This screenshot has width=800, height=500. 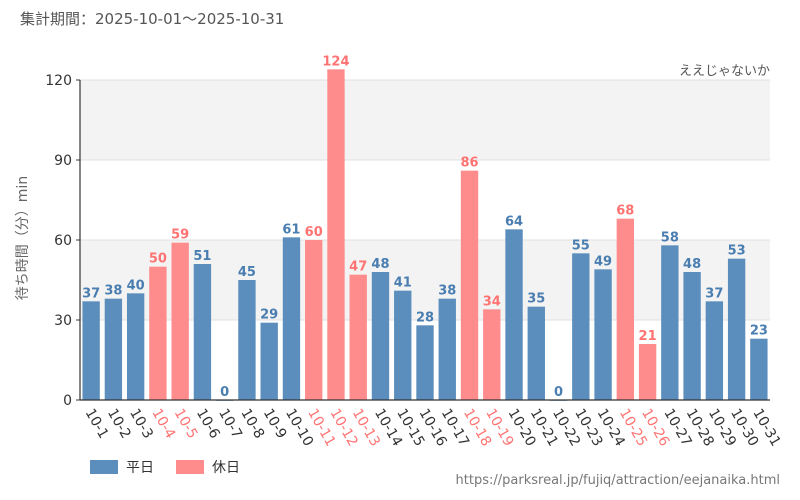 What do you see at coordinates (180, 235) in the screenshot?
I see `data-label: 59` at bounding box center [180, 235].